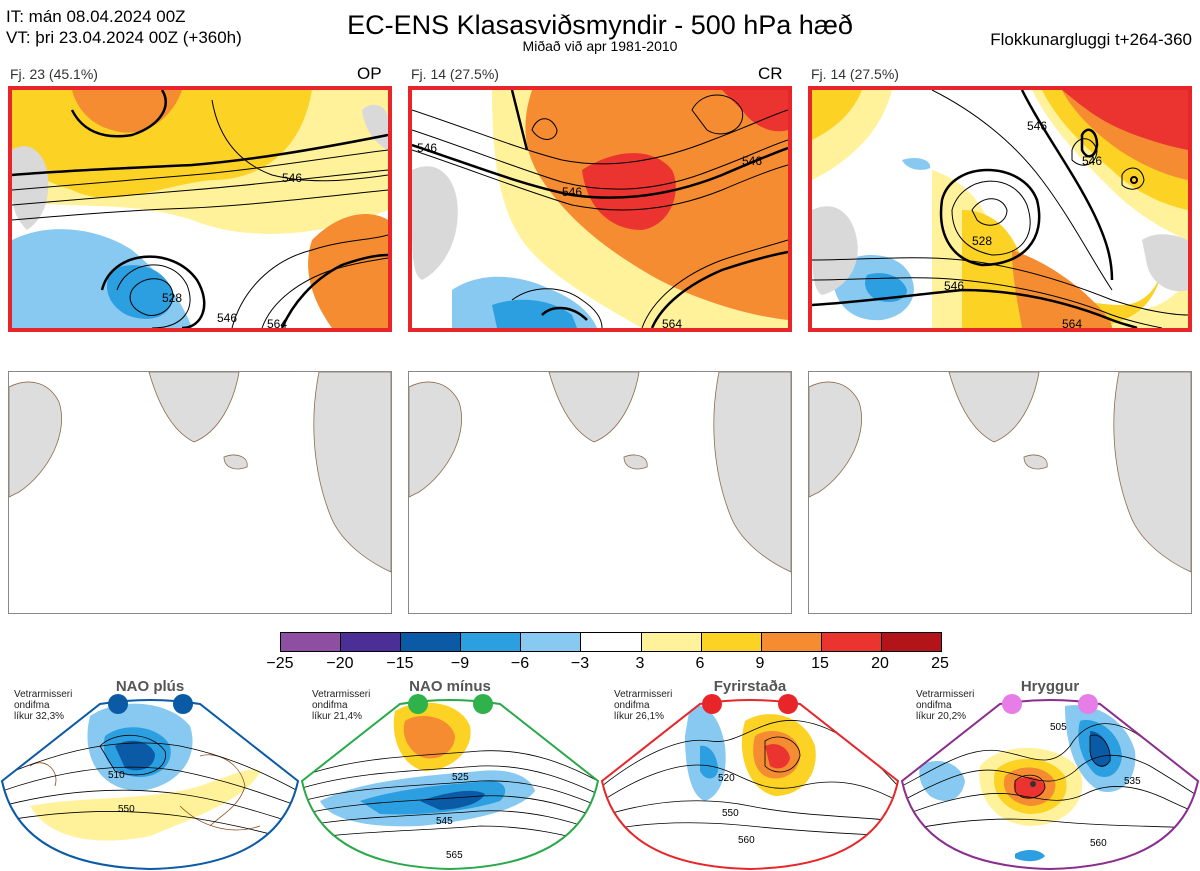 Image resolution: width=1200 pixels, height=871 pixels. What do you see at coordinates (770, 73) in the screenshot?
I see `panel-2-tag: CR` at bounding box center [770, 73].